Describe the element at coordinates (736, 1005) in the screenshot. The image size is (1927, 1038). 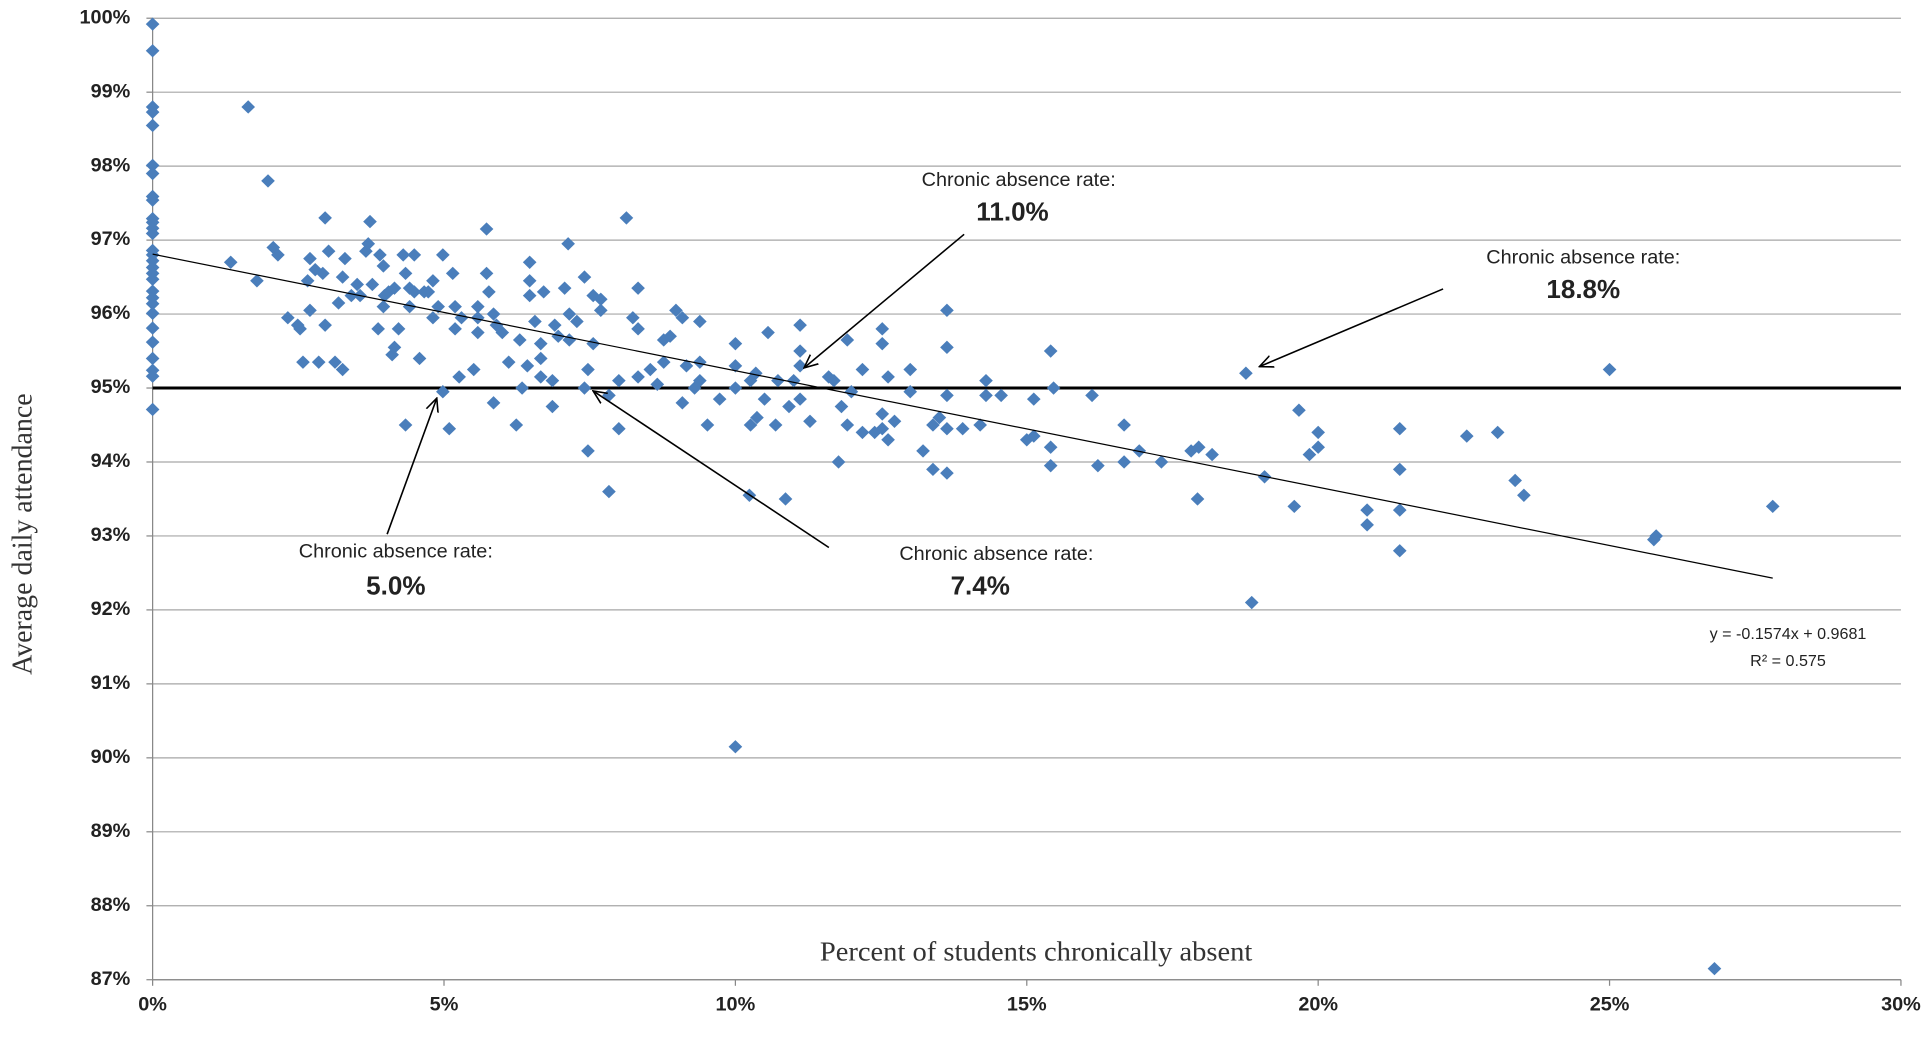
I see `x-tick-label: 10%` at that location.